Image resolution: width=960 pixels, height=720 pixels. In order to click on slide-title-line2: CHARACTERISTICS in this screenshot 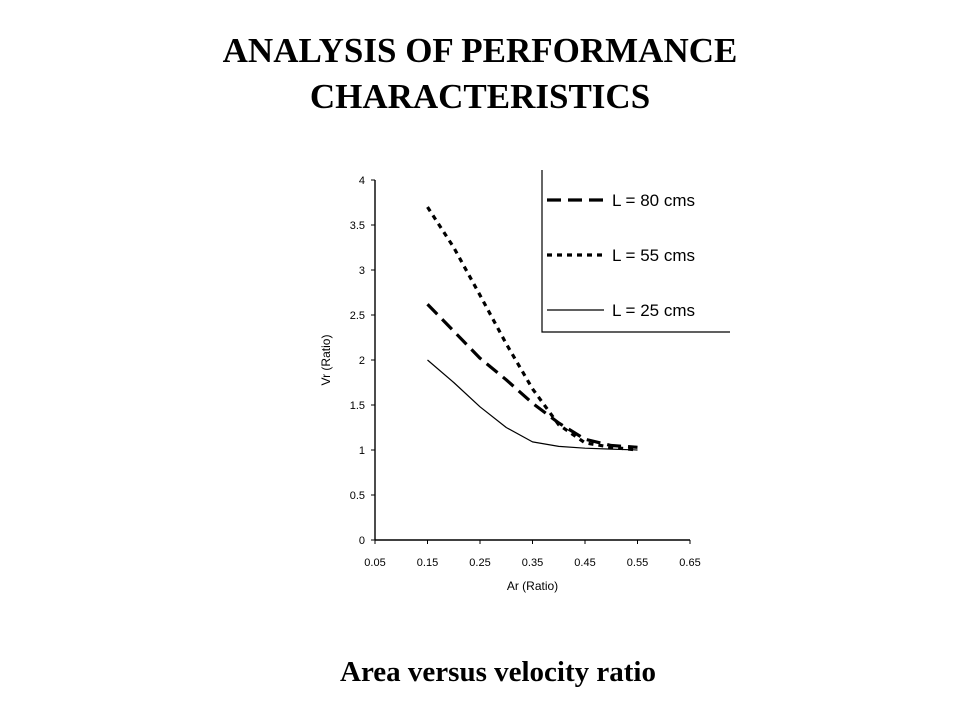, I will do `click(480, 96)`.